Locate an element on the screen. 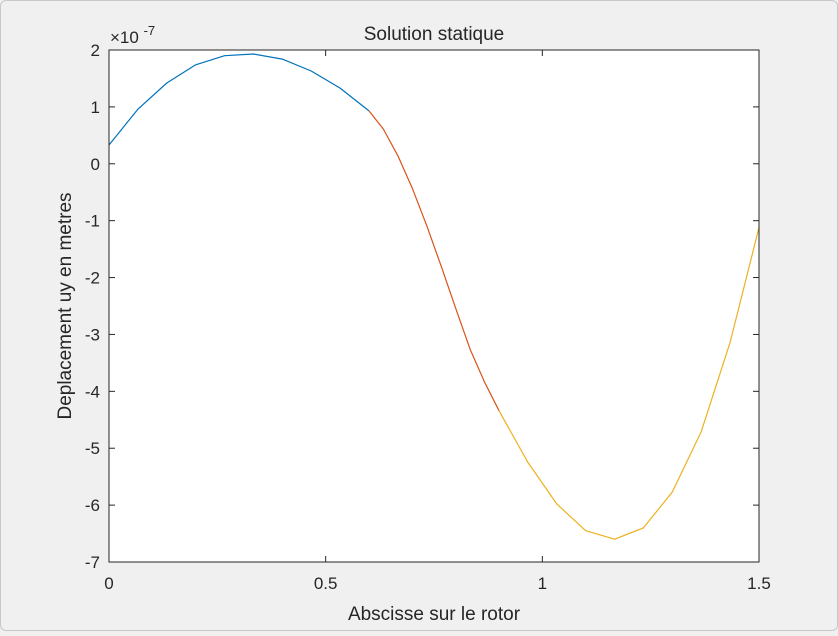 The image size is (838, 636). x-tick-label: 0.5 is located at coordinates (326, 583).